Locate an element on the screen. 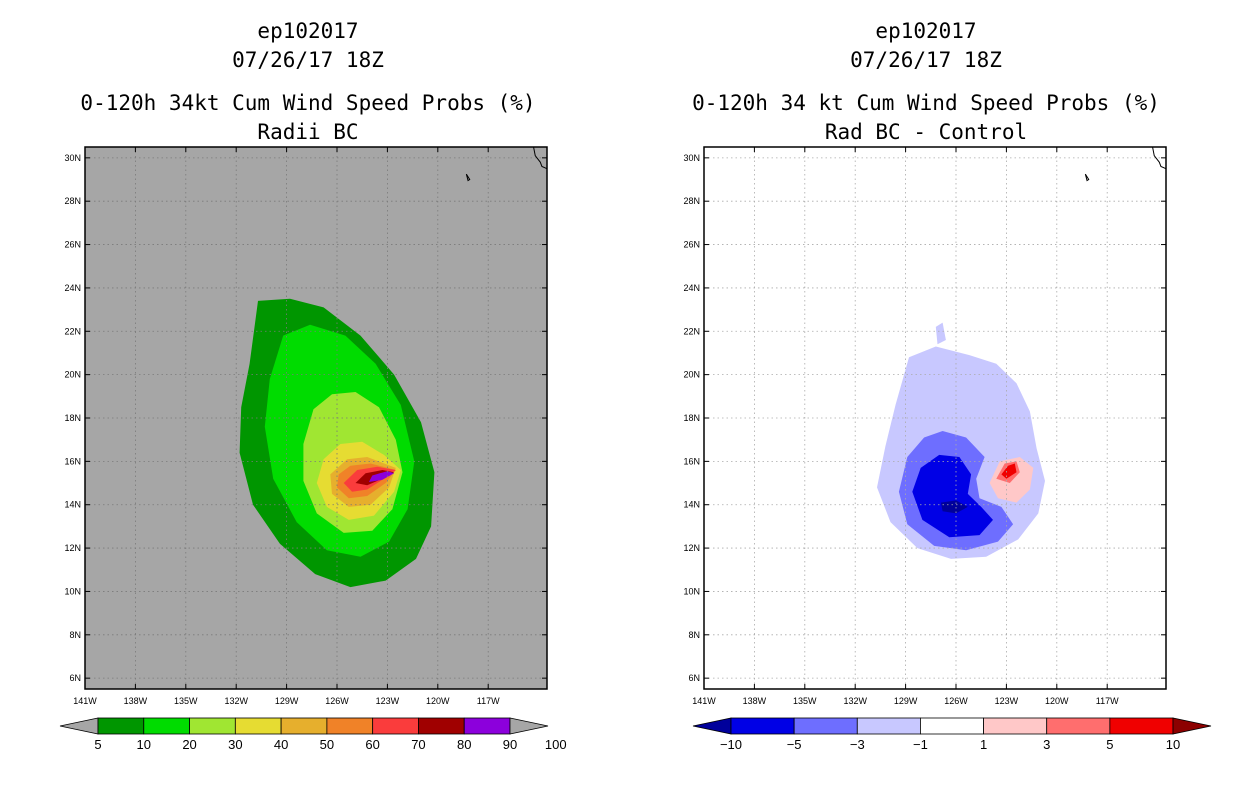  contour--5-3 is located at coordinates (952, 496).